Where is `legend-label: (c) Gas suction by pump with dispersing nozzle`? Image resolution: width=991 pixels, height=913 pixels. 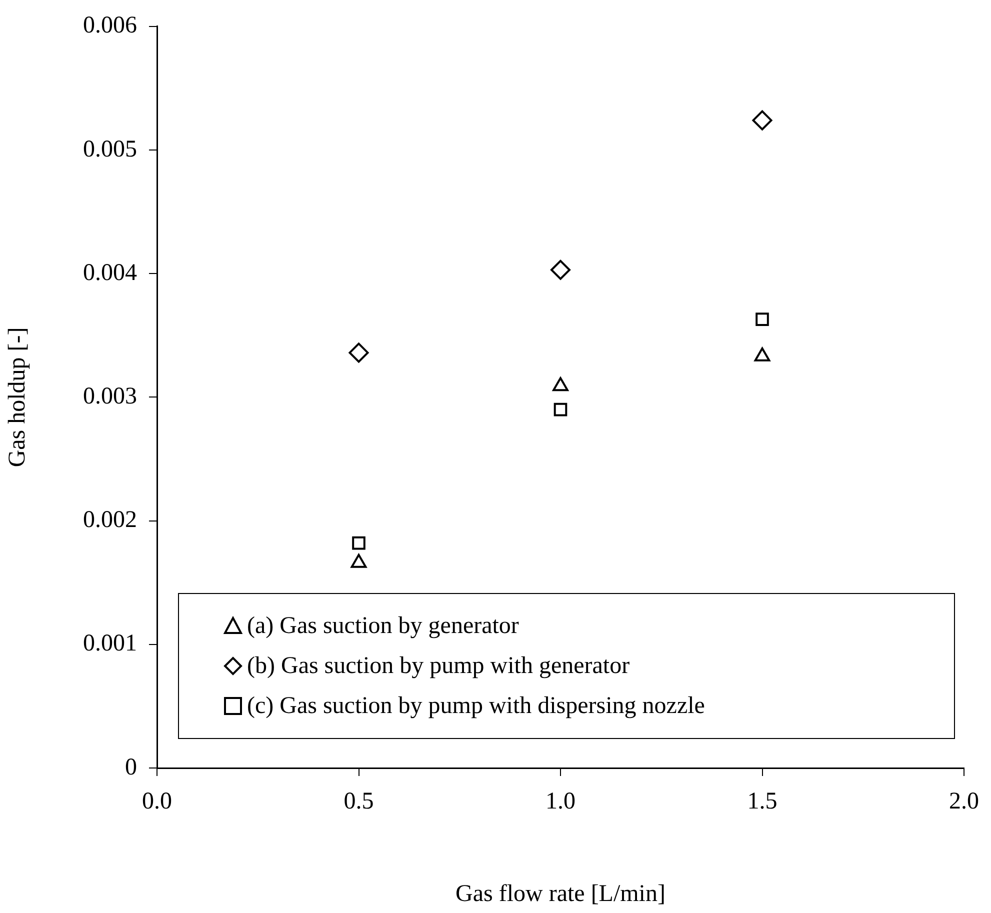 legend-label: (c) Gas suction by pump with dispersing nozzle is located at coordinates (476, 706).